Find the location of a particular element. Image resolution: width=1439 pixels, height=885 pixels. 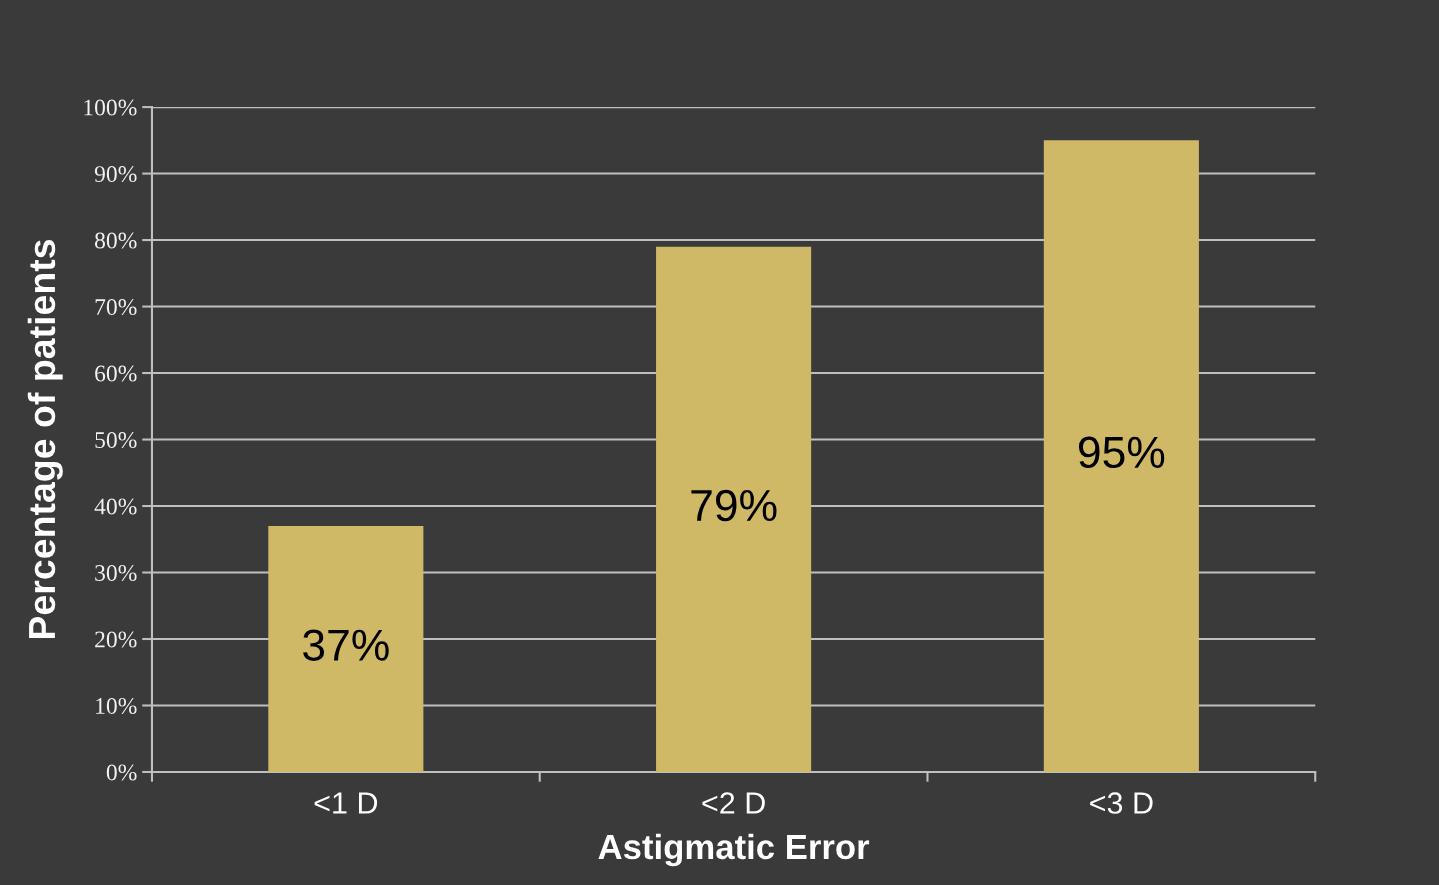

y-tick-label: 60% is located at coordinates (116, 373).